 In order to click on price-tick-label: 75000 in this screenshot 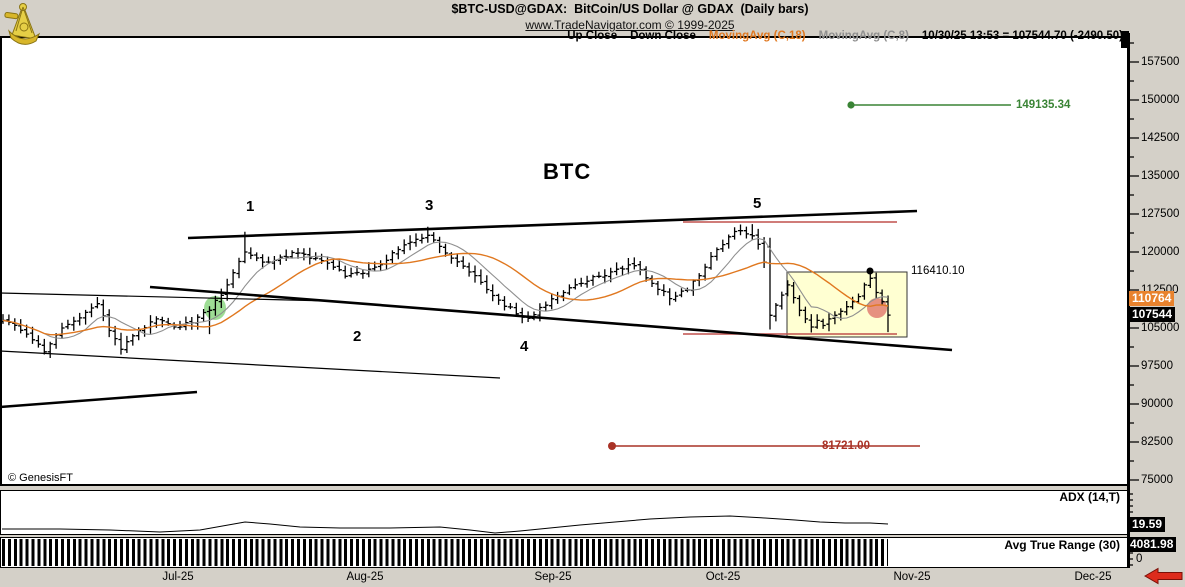, I will do `click(1157, 479)`.